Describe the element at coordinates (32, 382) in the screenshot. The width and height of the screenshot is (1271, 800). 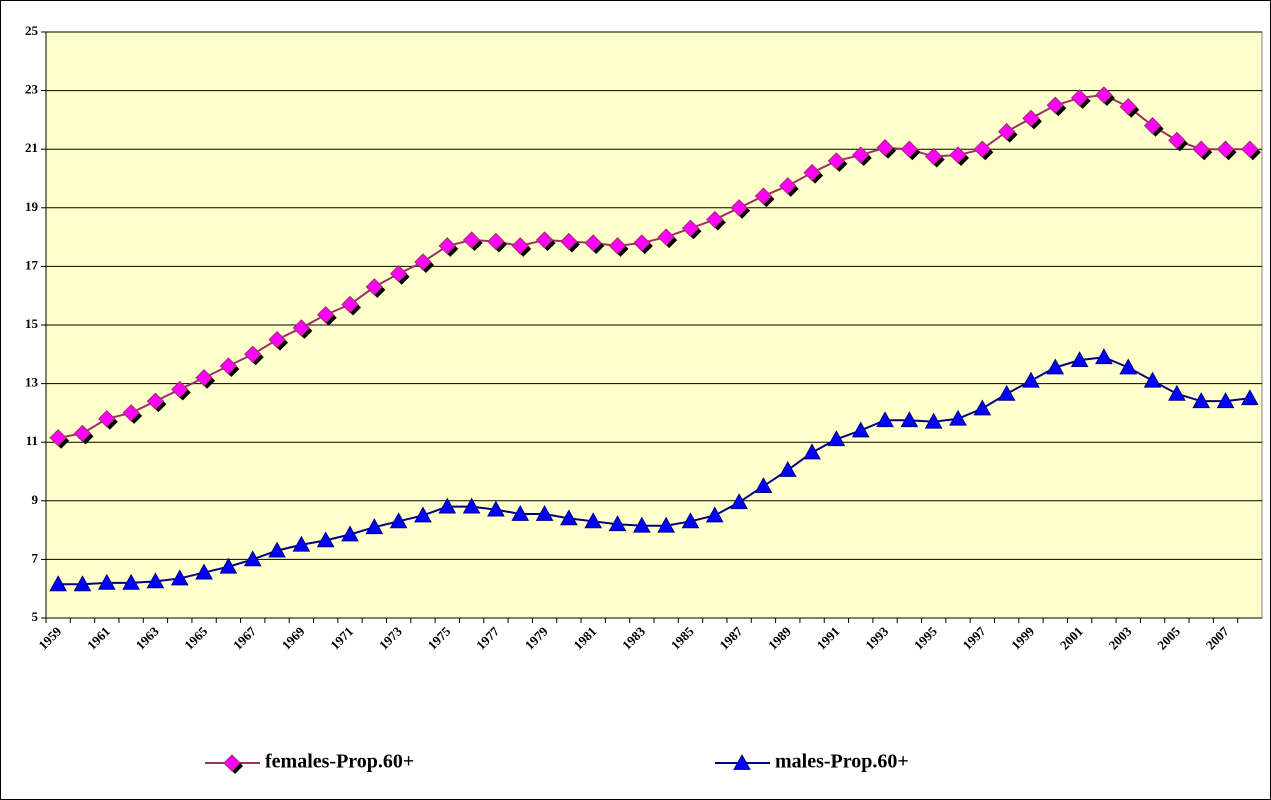
I see `y-tick-label: 13` at that location.